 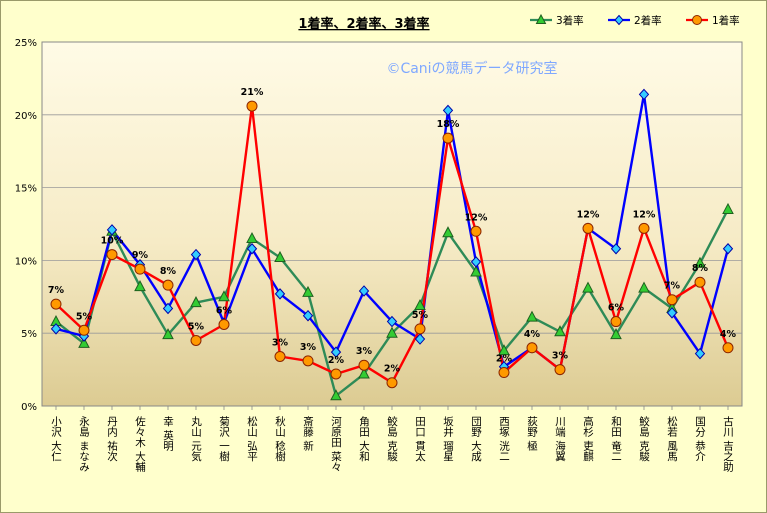 I want to click on x-tick-label: 秋山 稔樹, so click(x=280, y=438).